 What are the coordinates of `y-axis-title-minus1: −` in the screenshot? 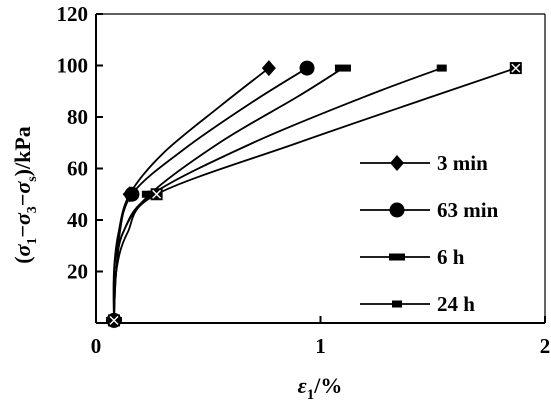 It's located at (22, 231).